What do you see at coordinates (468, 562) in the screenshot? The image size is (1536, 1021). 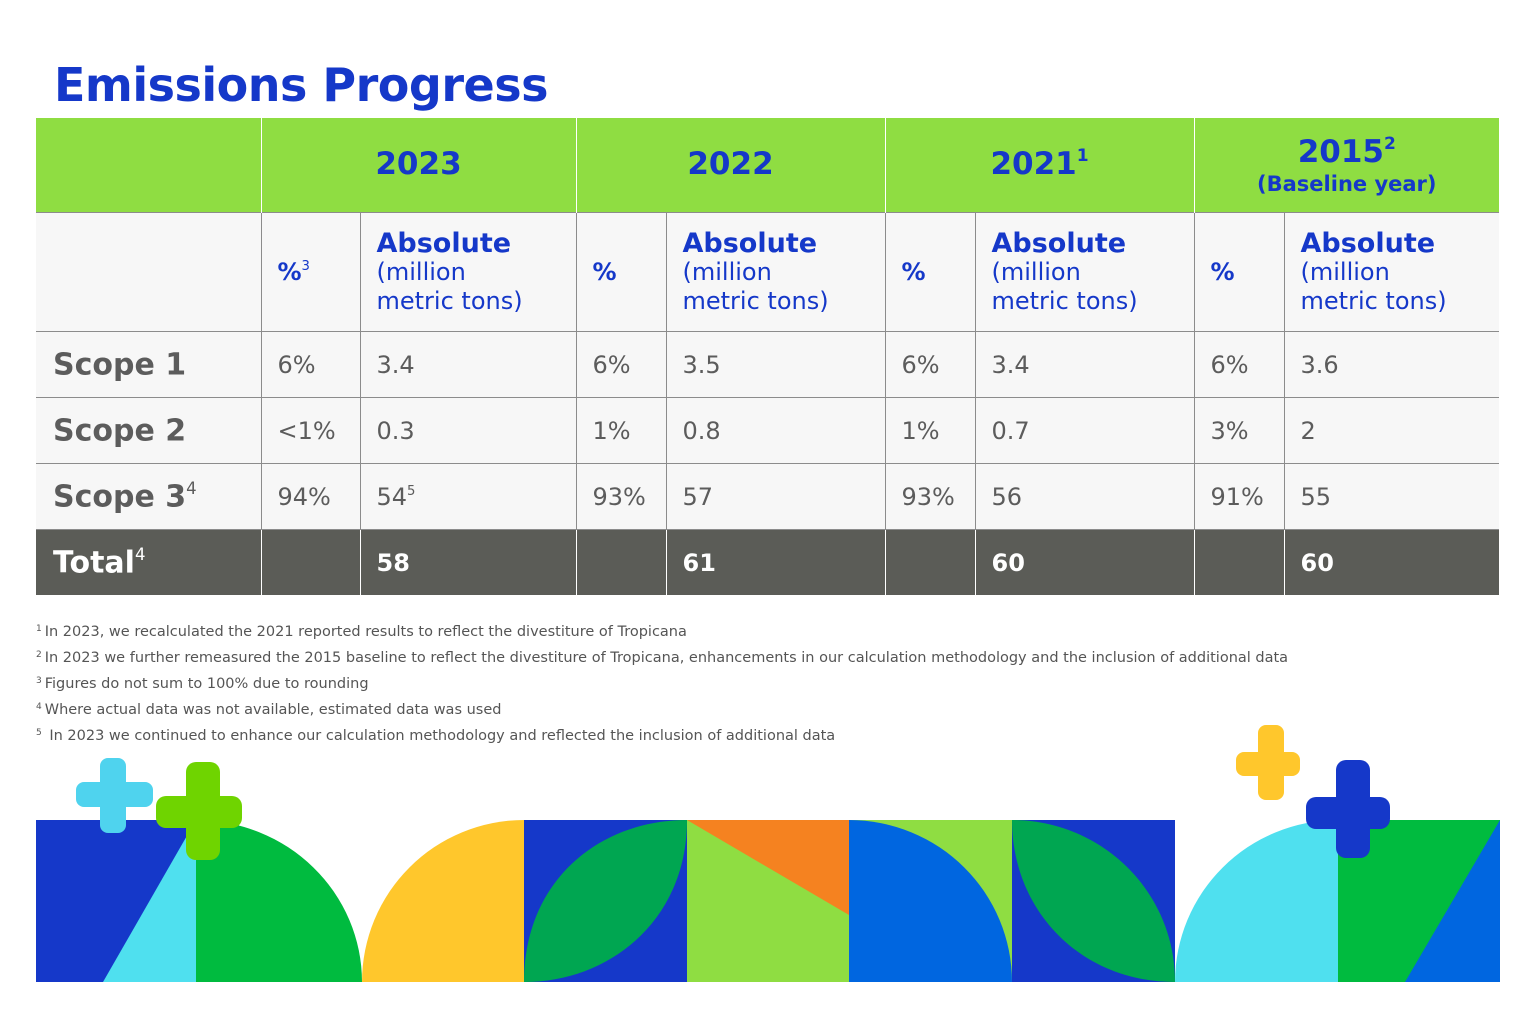 I see `total-value-cell: 58` at bounding box center [468, 562].